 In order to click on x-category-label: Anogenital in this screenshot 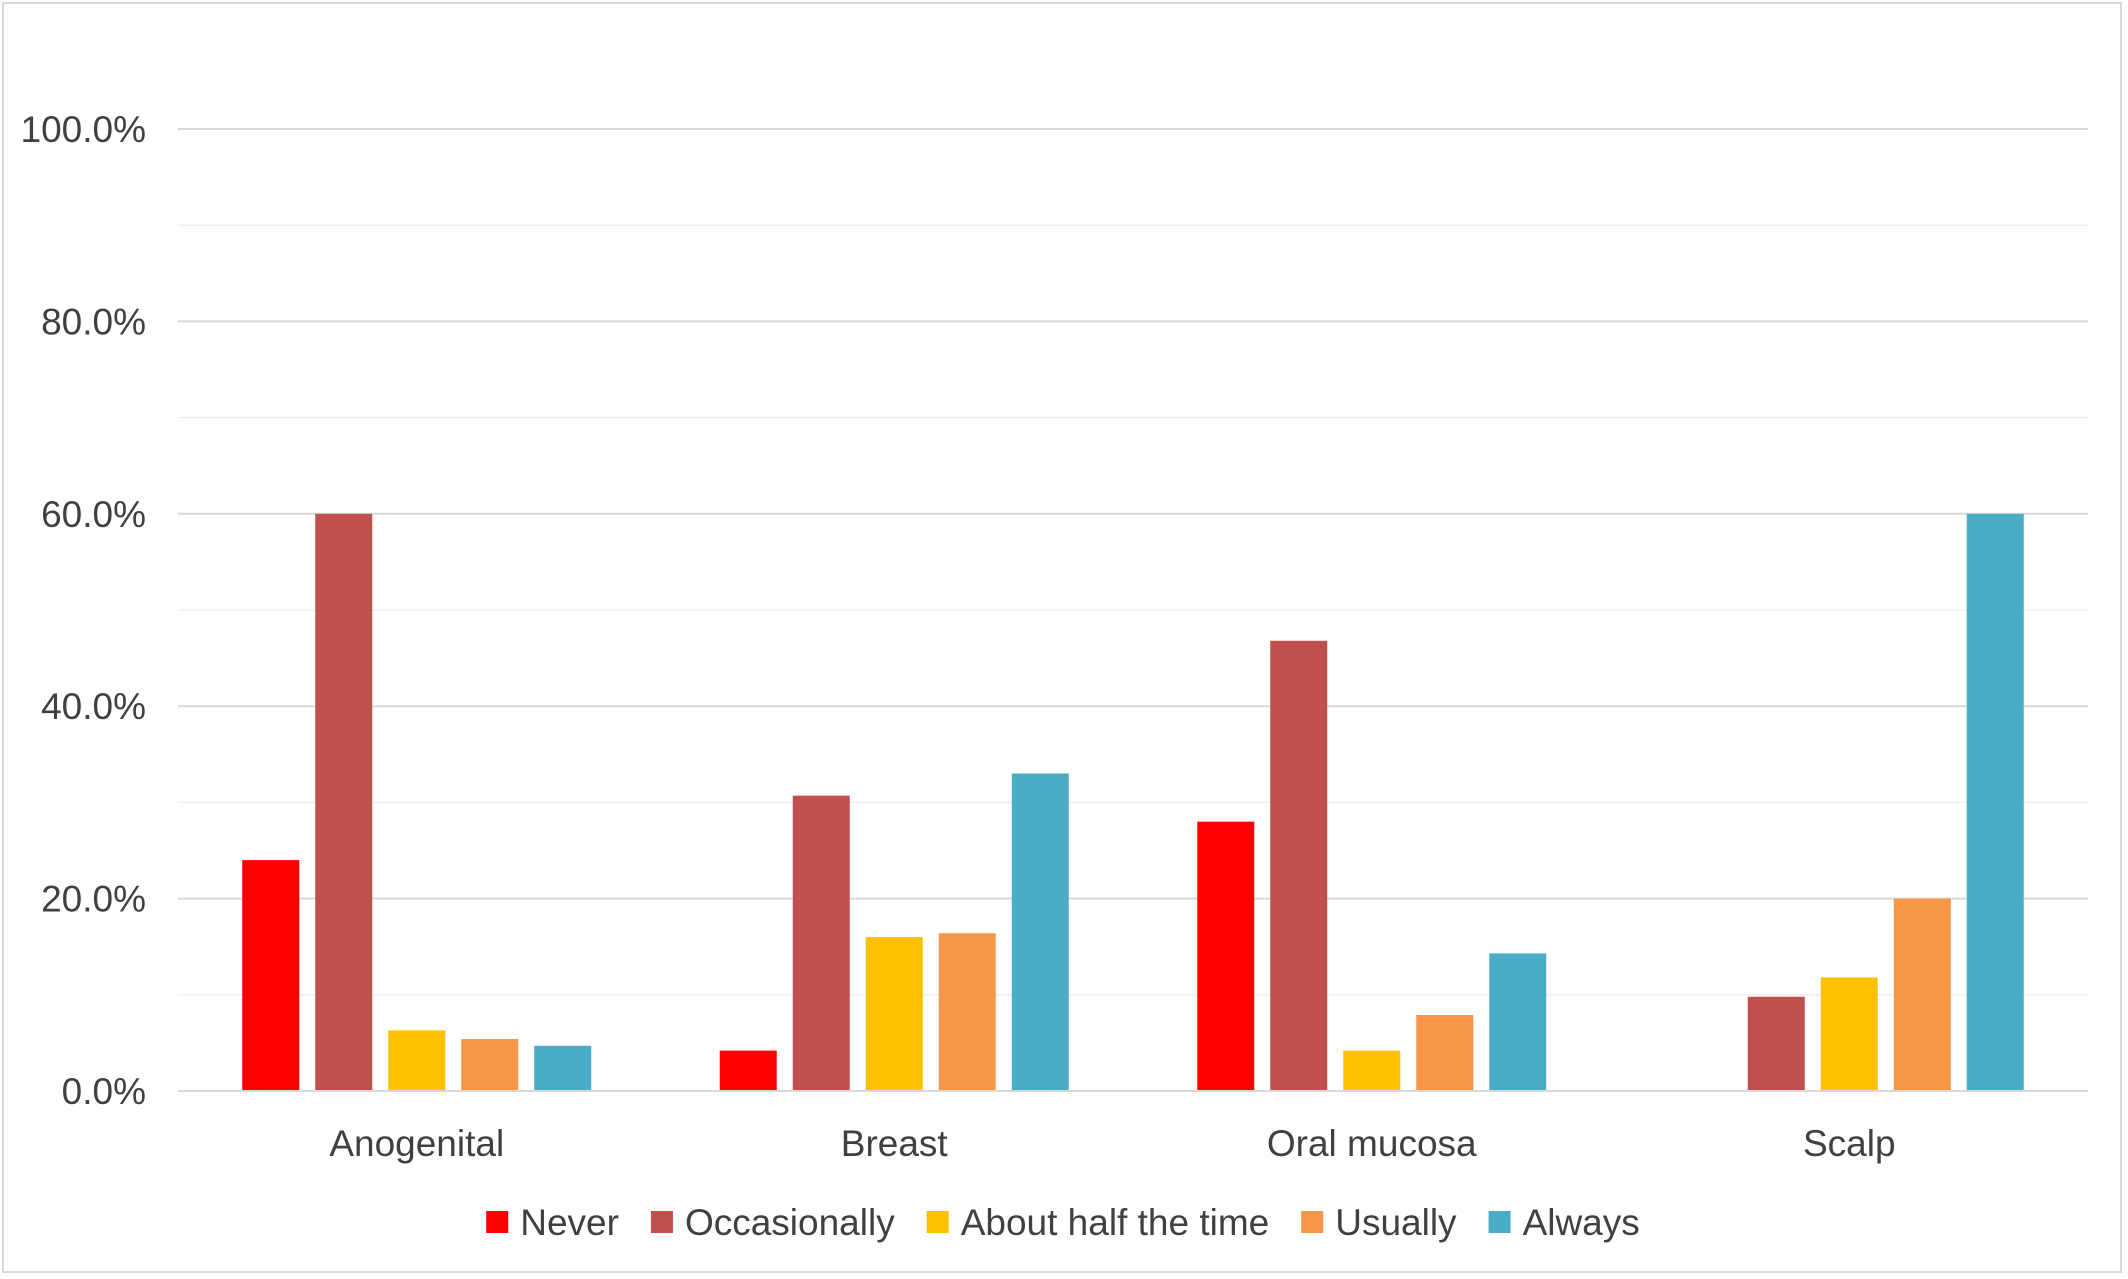, I will do `click(416, 1143)`.